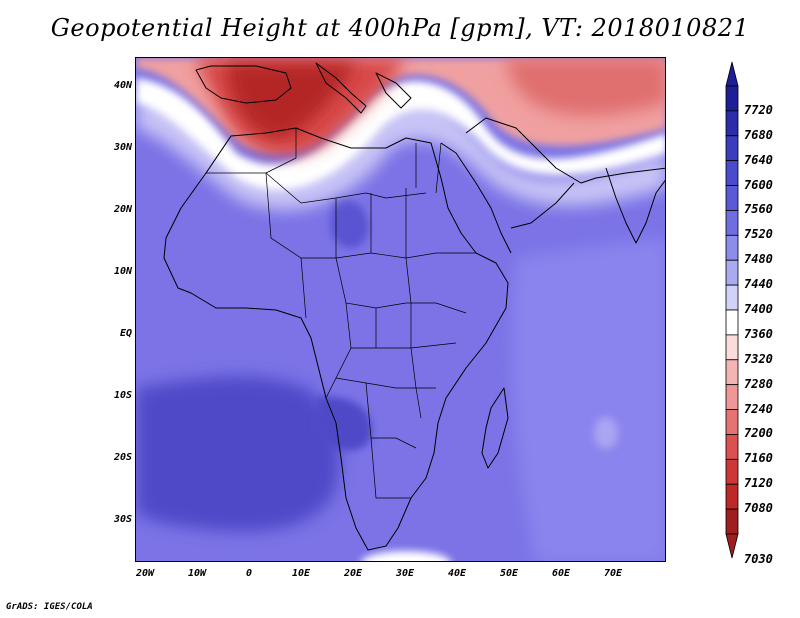 Image resolution: width=800 pixels, height=618 pixels. Describe the element at coordinates (301, 573) in the screenshot. I see `lon-label-10e: 10E` at that location.